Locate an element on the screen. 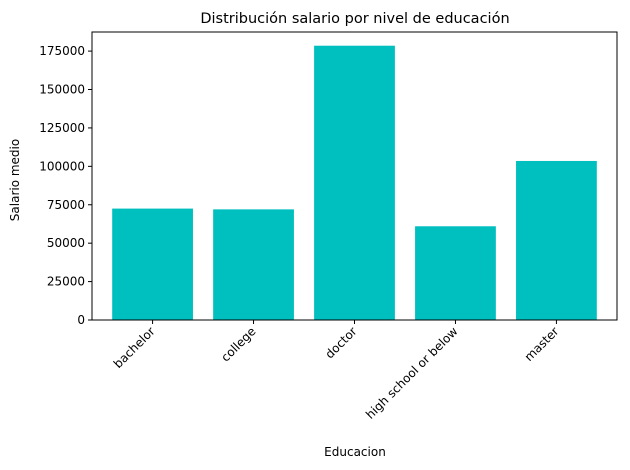  x-tick-label: high school or below is located at coordinates (412, 373).